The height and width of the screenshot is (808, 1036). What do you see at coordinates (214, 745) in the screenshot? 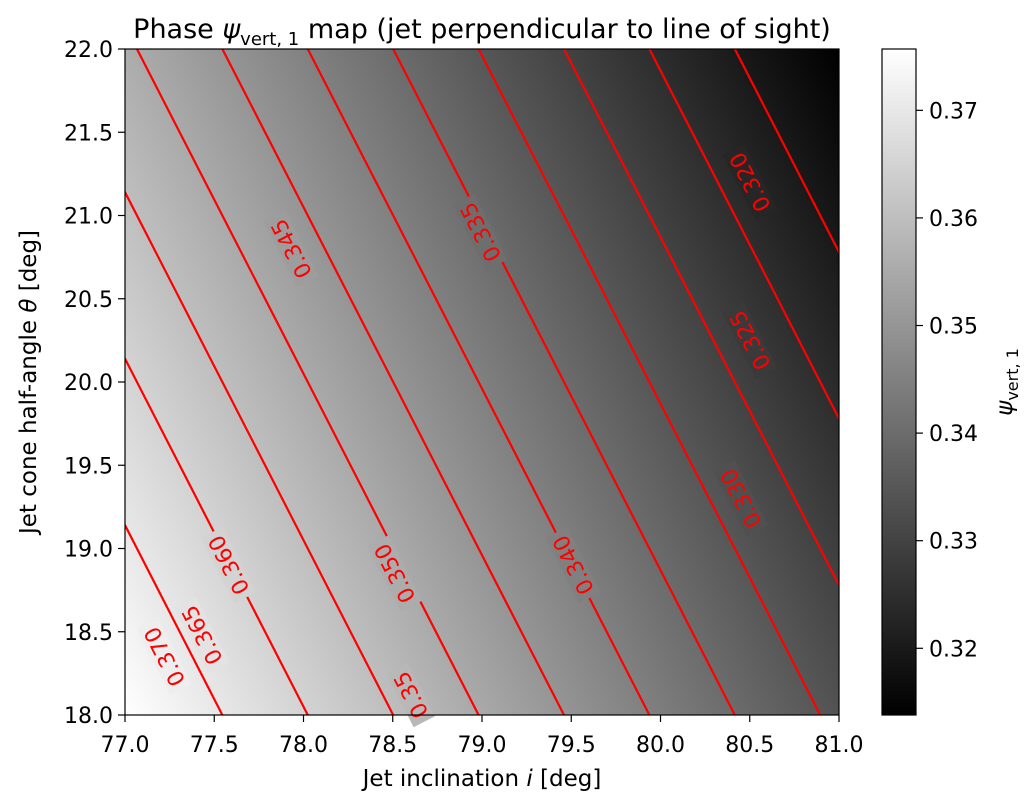
I see `x-tick-label: 77.5` at bounding box center [214, 745].